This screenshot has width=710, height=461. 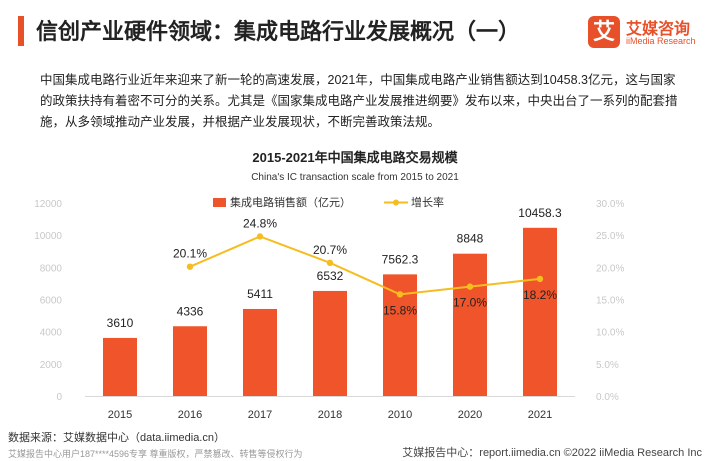 What do you see at coordinates (400, 310) in the screenshot?
I see `growth-rate-label: 15.8%` at bounding box center [400, 310].